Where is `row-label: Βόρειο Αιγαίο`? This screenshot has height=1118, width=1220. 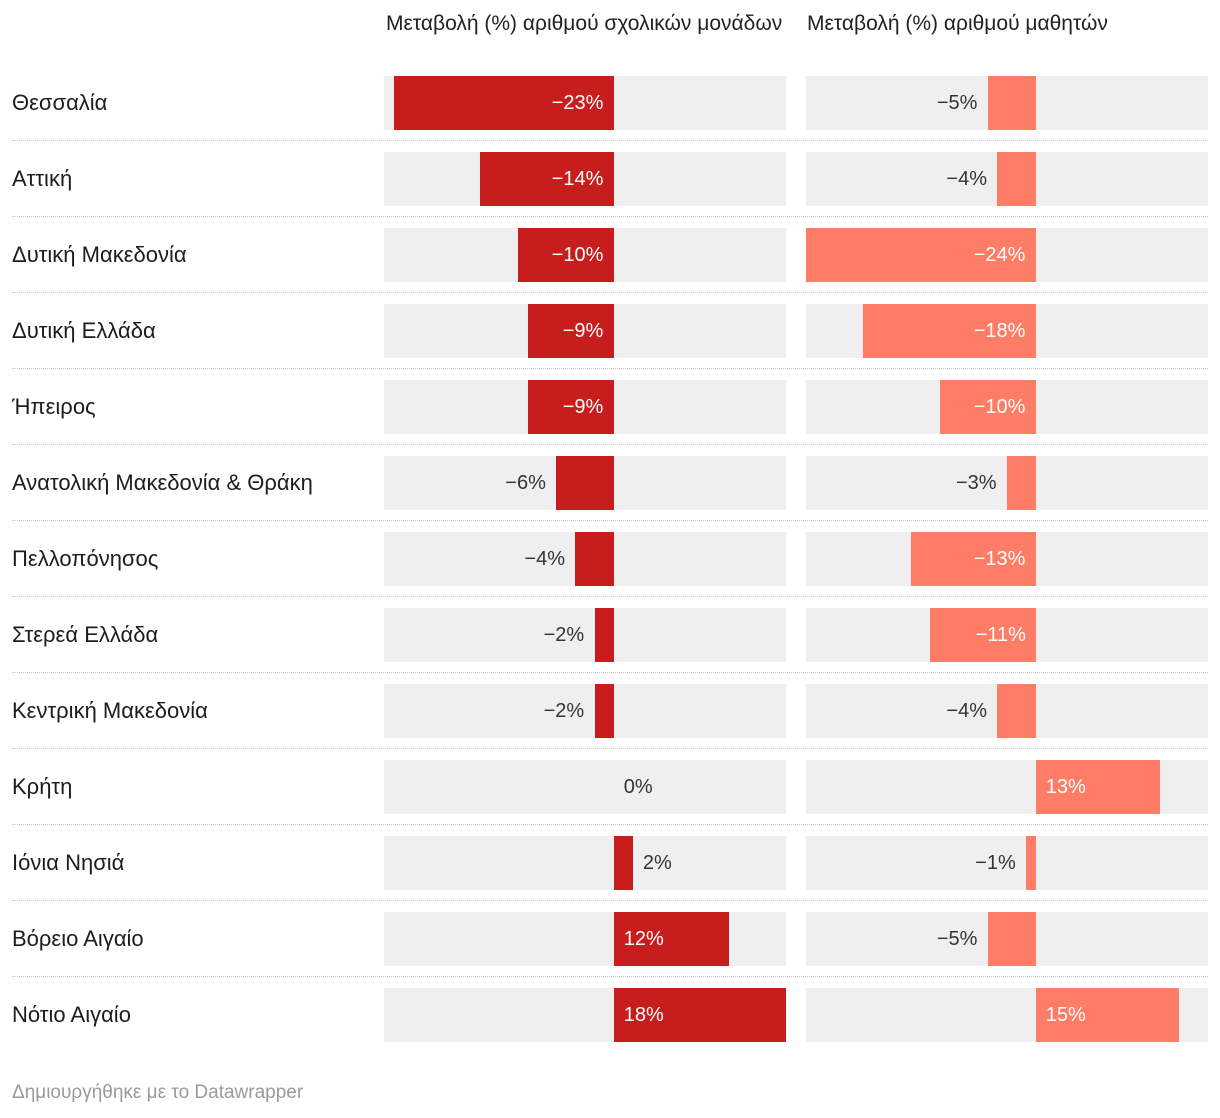 row-label: Βόρειο Αιγαίο is located at coordinates (78, 938).